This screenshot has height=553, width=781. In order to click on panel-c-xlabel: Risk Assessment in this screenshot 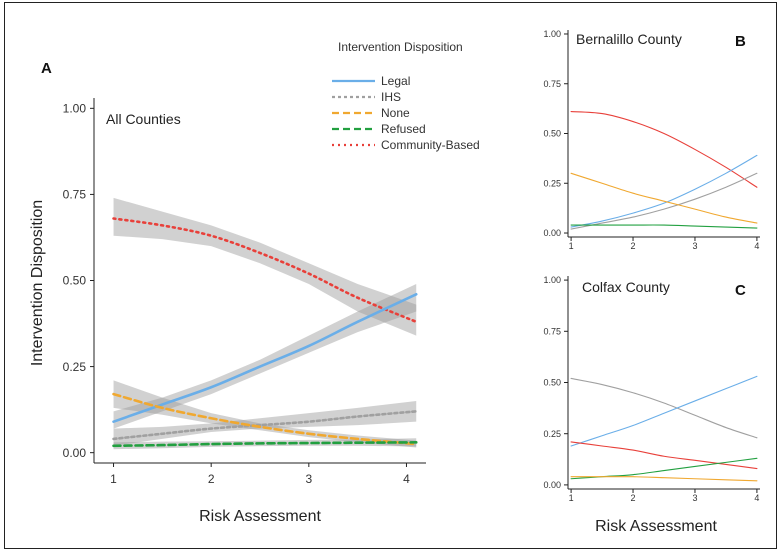, I will do `click(656, 526)`.